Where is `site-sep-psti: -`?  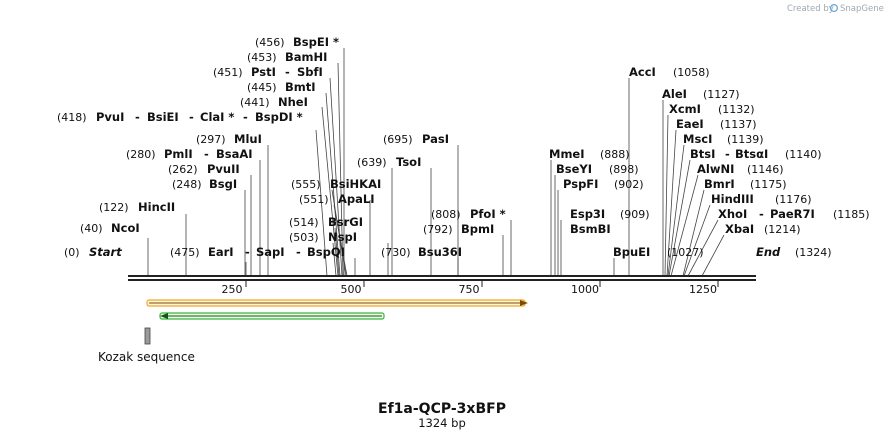
site-sep-psti: - is located at coordinates (287, 72).